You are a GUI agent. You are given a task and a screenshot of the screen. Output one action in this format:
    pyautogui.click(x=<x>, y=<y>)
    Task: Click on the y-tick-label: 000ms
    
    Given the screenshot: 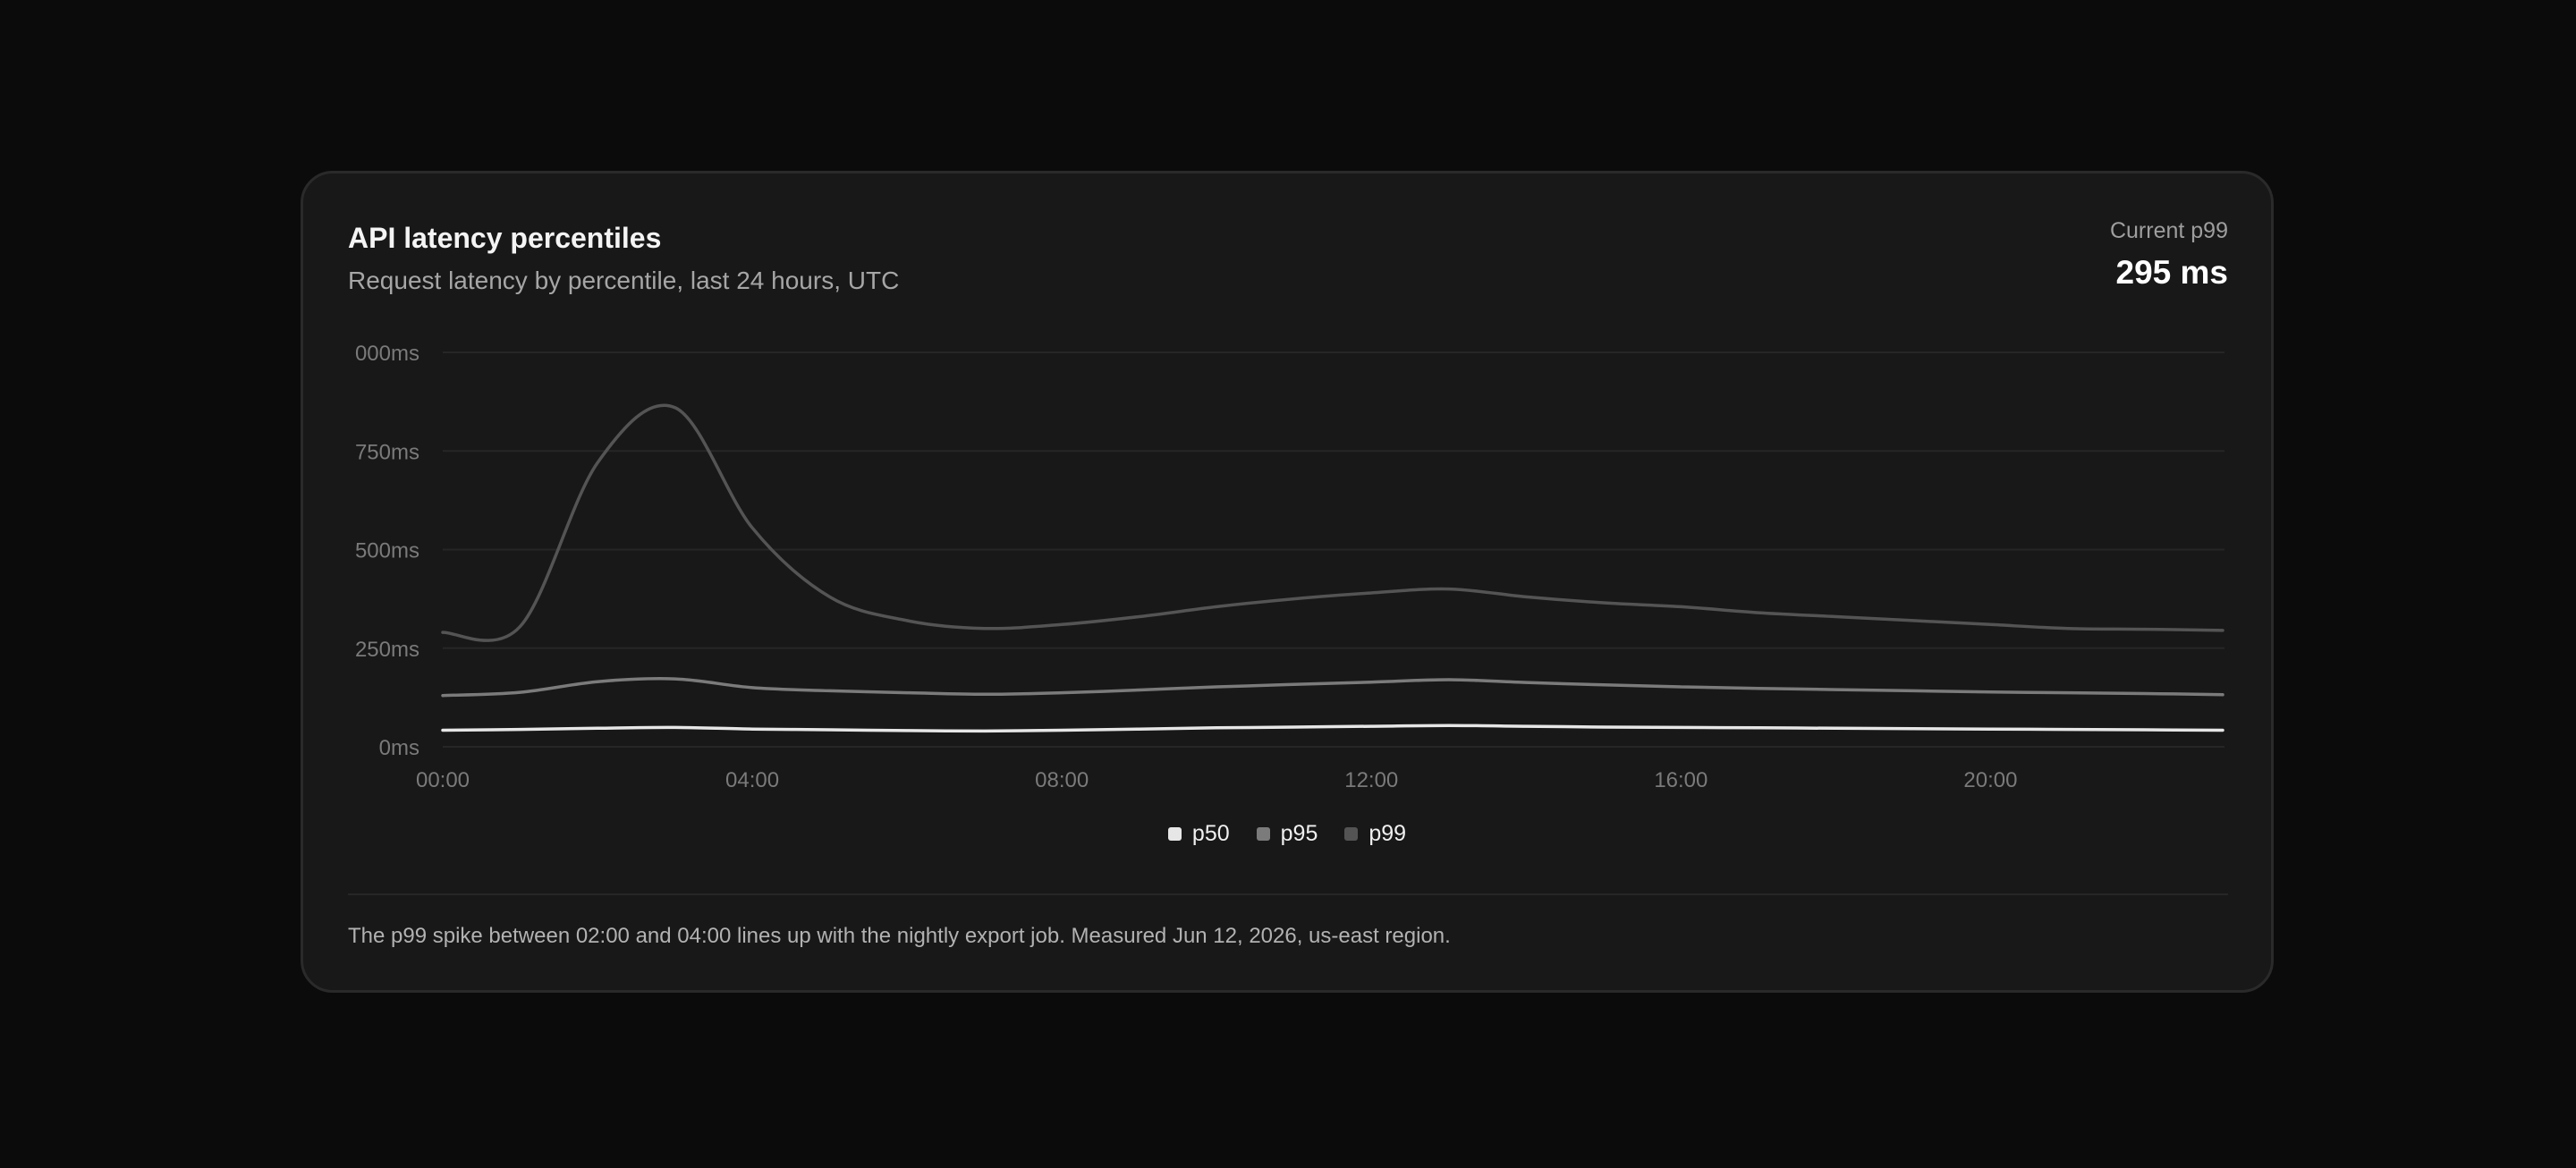 What is the action you would take?
    pyautogui.click(x=387, y=354)
    